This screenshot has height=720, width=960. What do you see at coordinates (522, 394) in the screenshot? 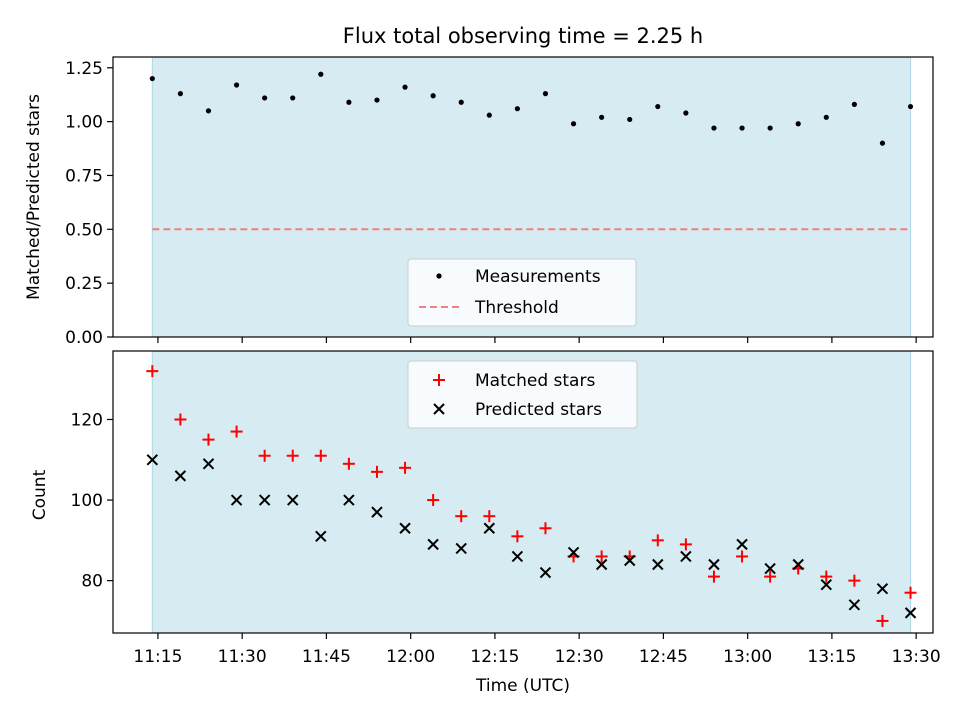
I see `bottom-legend: Matched stars Predicted stars` at bounding box center [522, 394].